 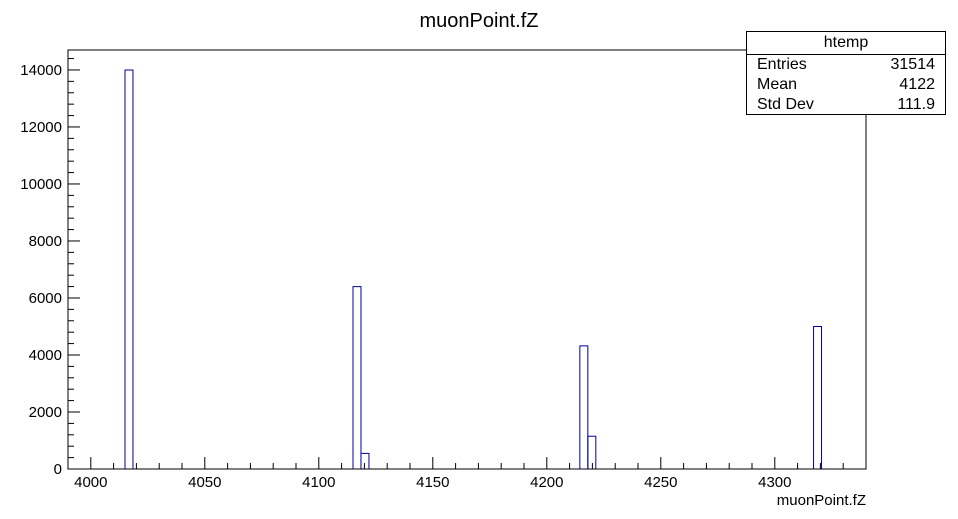 What do you see at coordinates (777, 84) in the screenshot?
I see `stats-mean-label: Mean` at bounding box center [777, 84].